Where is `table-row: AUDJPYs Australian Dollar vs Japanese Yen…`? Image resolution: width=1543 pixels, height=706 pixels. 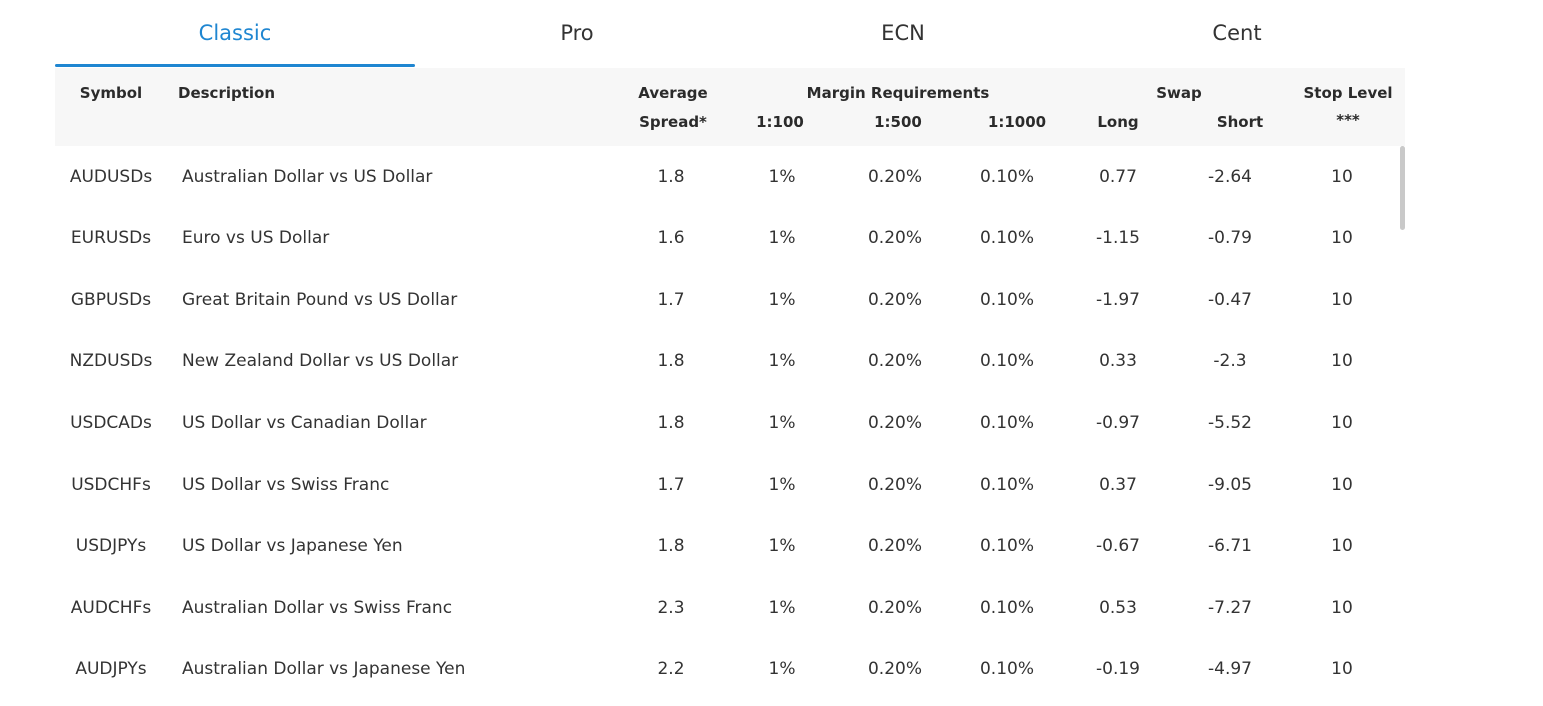 table-row: AUDJPYs Australian Dollar vs Japanese Yen… is located at coordinates (727, 669).